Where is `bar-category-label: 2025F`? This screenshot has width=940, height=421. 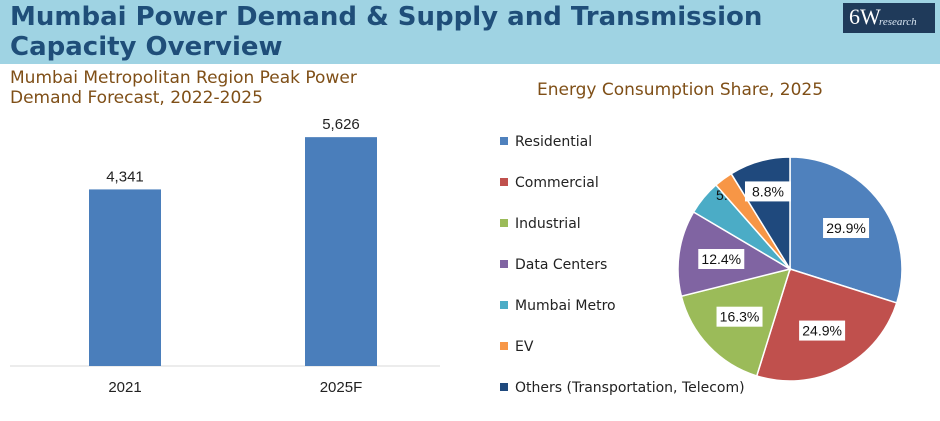
bar-category-label: 2025F is located at coordinates (341, 387).